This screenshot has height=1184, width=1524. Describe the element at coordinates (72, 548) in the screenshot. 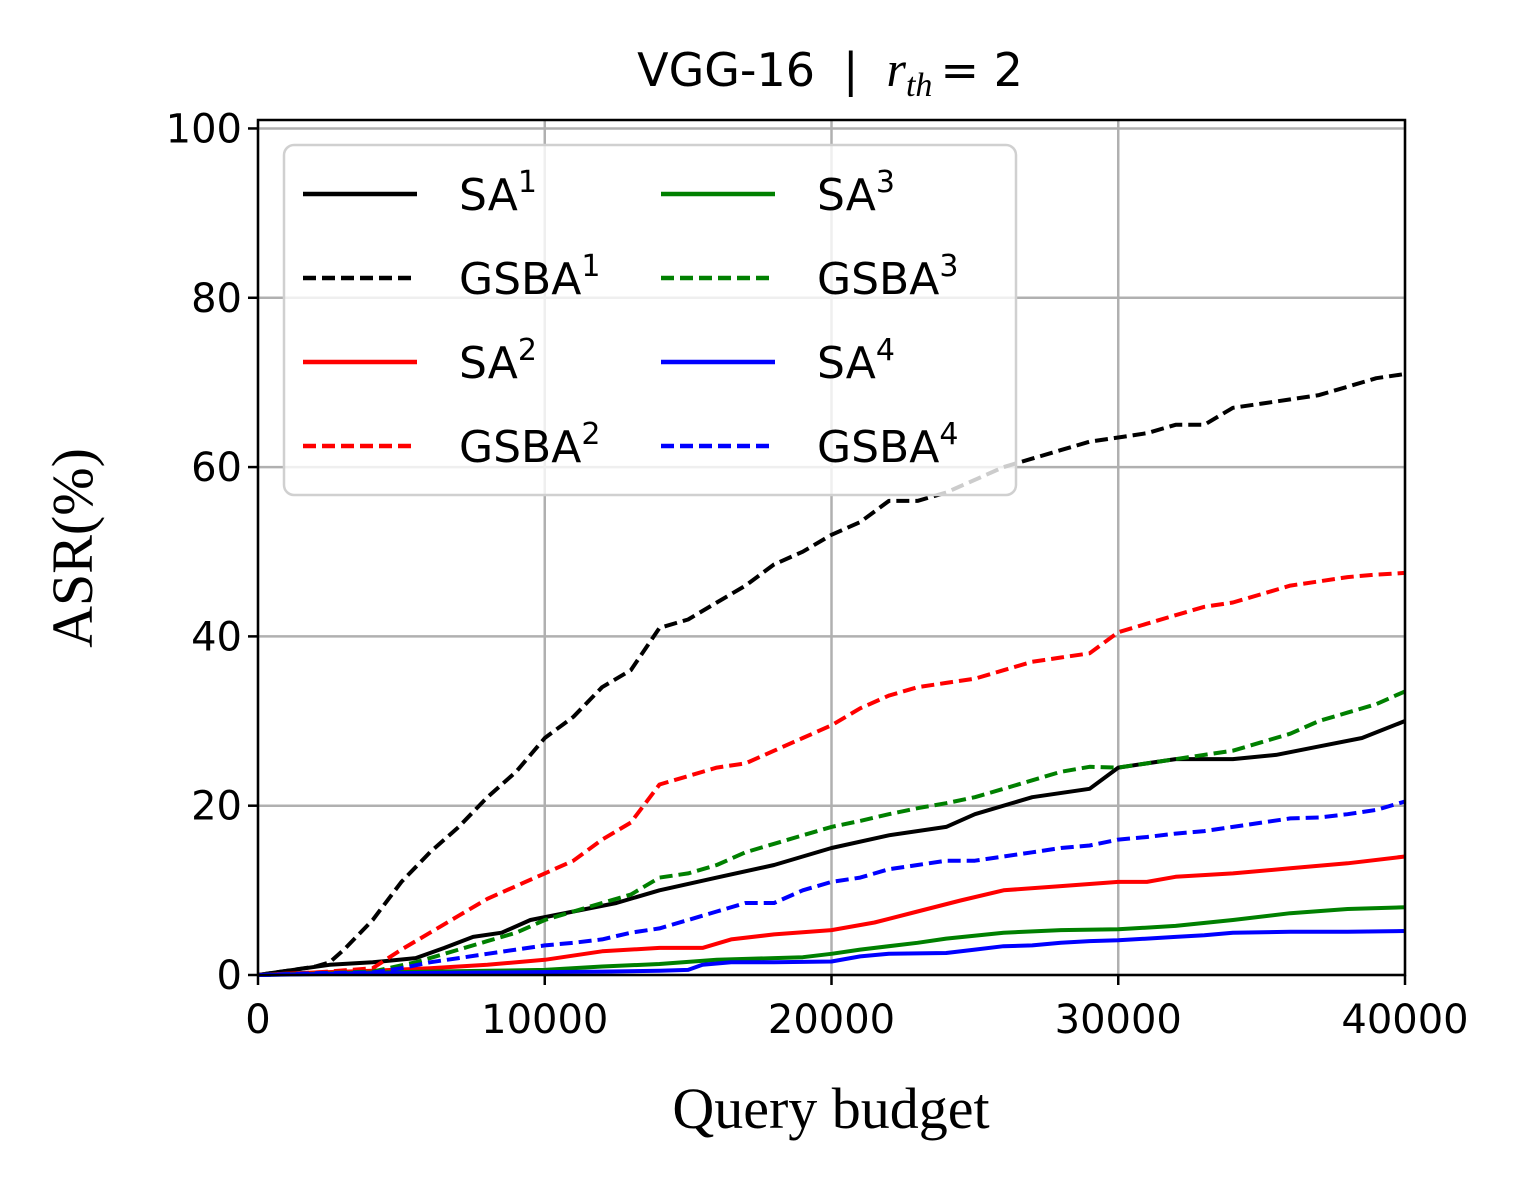

I see `y-axis-label: ASR(%)` at that location.